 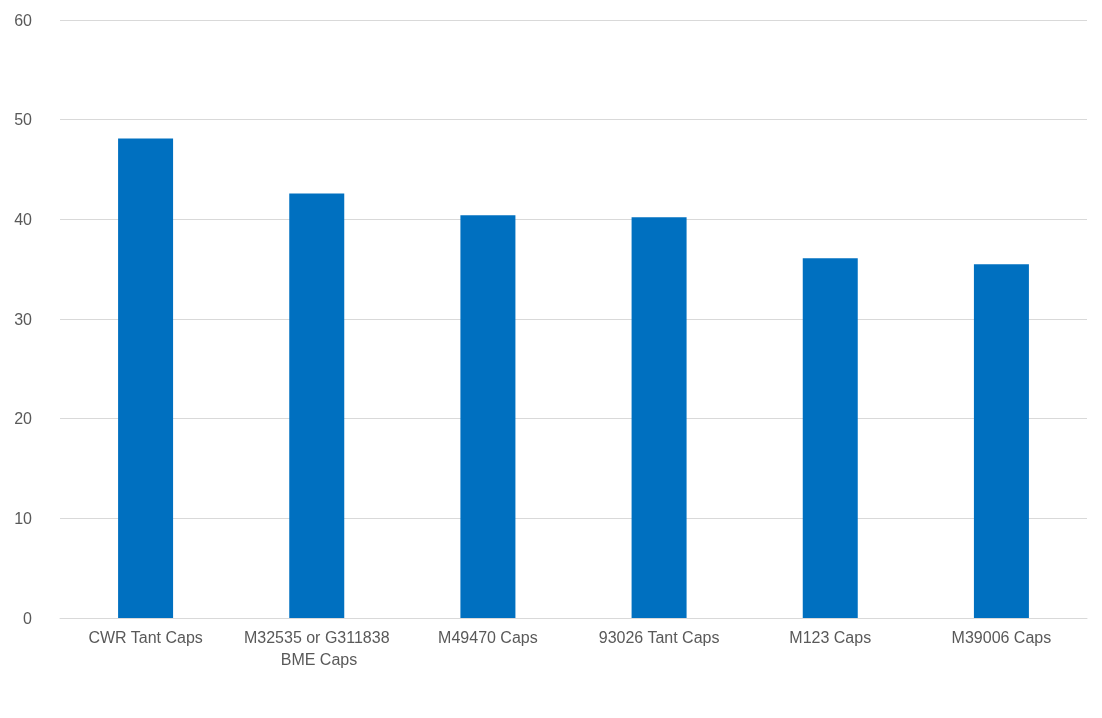 What do you see at coordinates (830, 637) in the screenshot?
I see `x-tick-label: M123 Caps` at bounding box center [830, 637].